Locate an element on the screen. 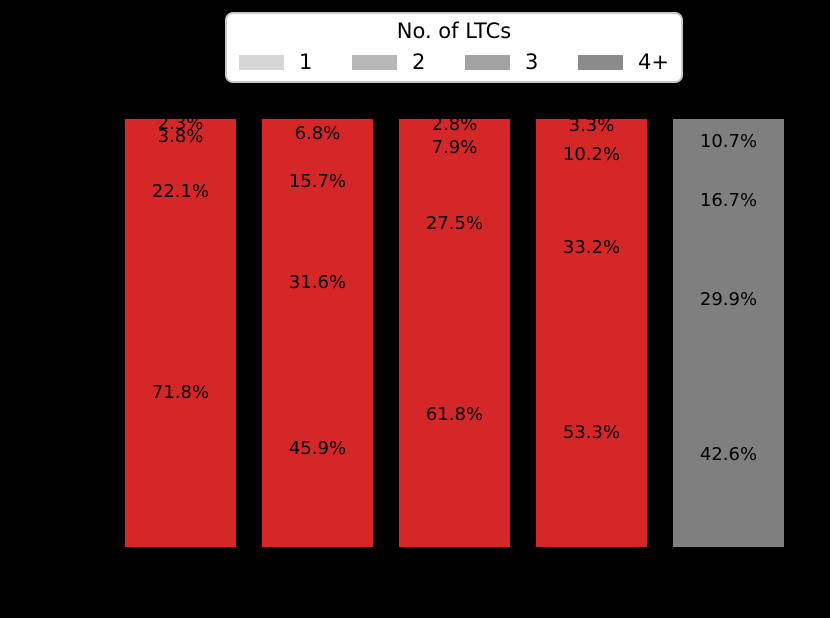  segment-label: 15.7% is located at coordinates (317, 181).